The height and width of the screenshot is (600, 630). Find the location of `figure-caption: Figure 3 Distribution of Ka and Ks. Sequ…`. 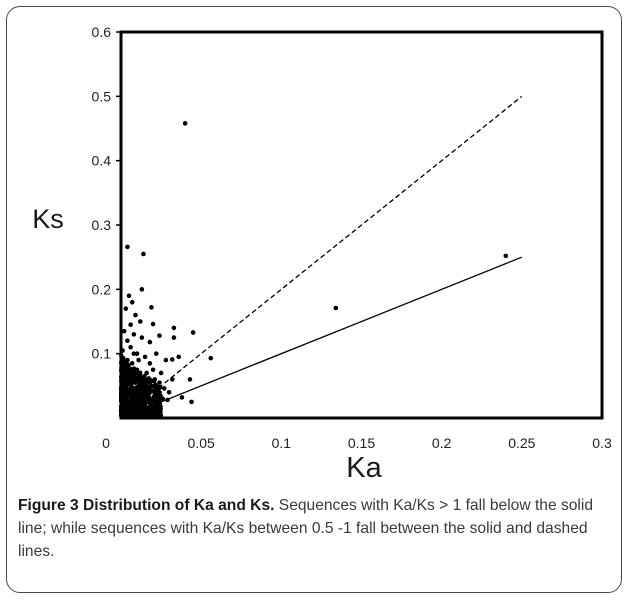

figure-caption: Figure 3 Distribution of Ka and Ks. Sequ… is located at coordinates (315, 528).